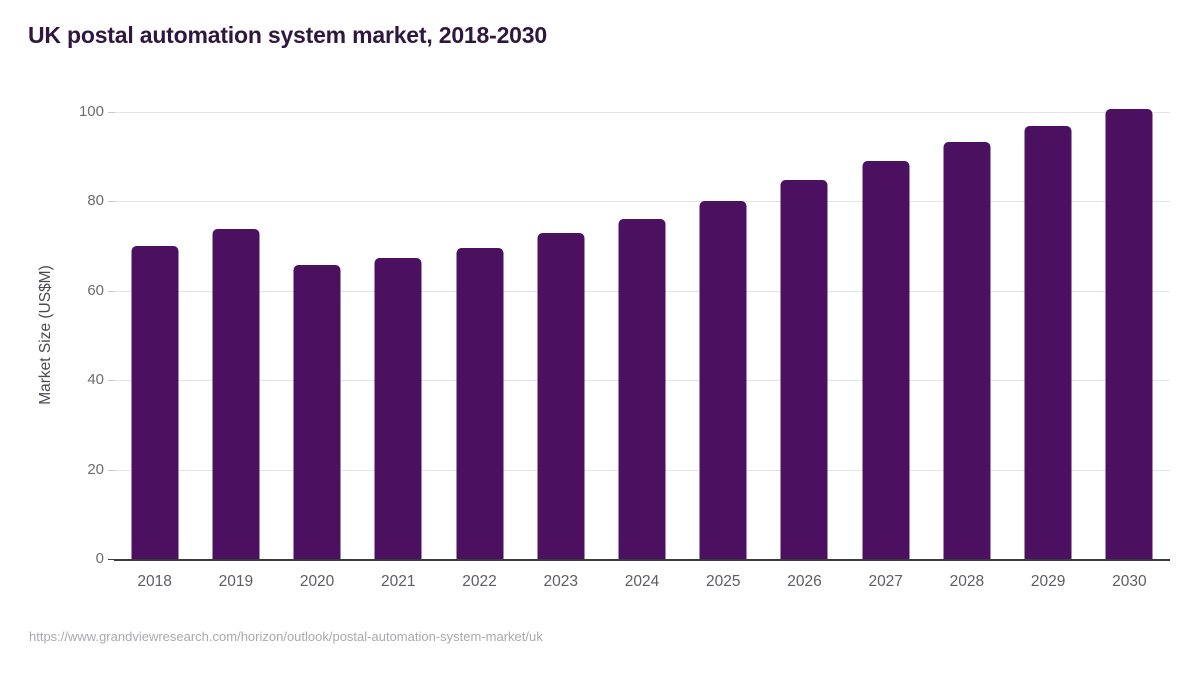 The height and width of the screenshot is (675, 1200). I want to click on x-tick-label: 2024, so click(642, 581).